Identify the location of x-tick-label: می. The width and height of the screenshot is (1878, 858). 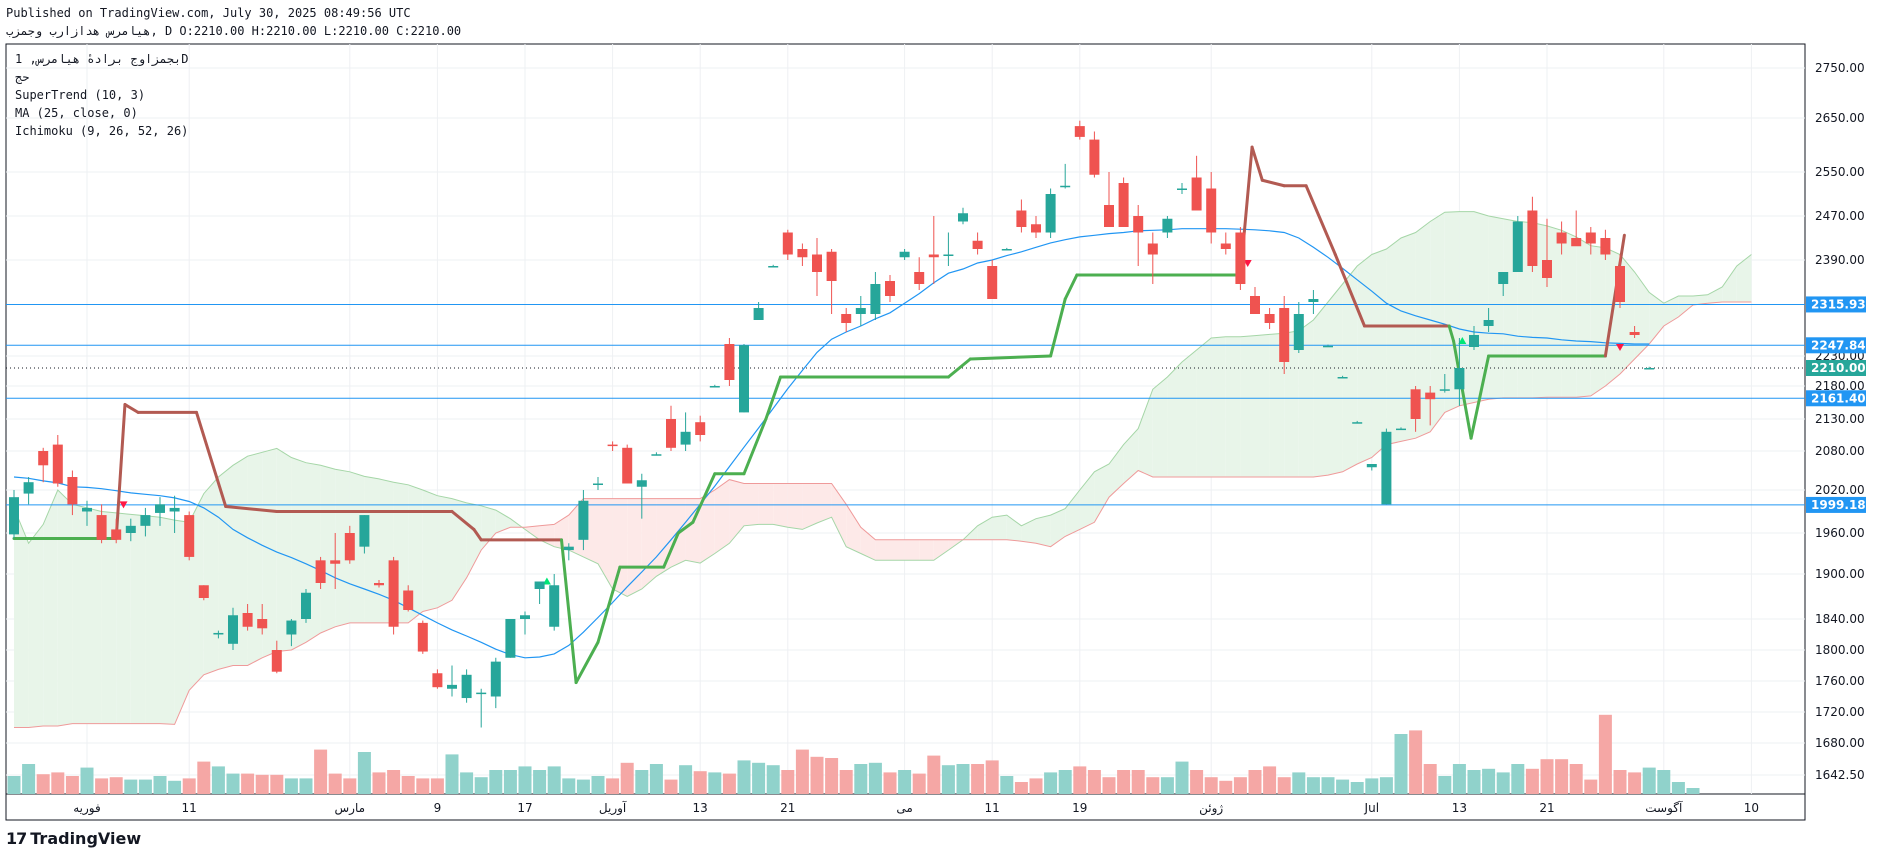
(904, 808).